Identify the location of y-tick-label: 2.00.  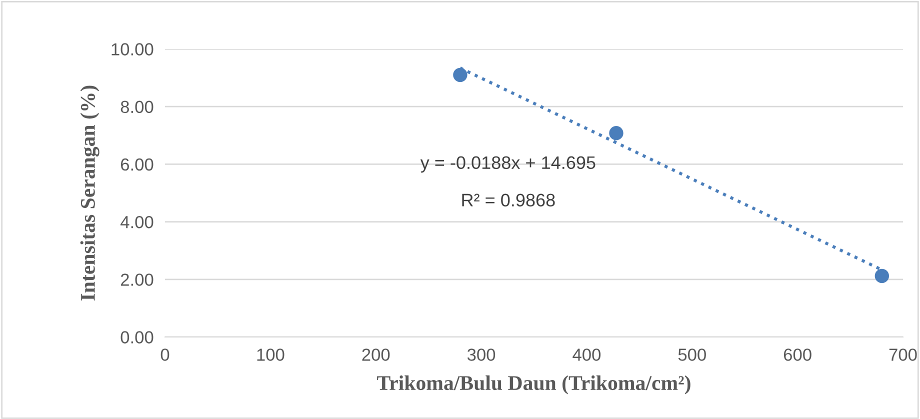
(137, 280).